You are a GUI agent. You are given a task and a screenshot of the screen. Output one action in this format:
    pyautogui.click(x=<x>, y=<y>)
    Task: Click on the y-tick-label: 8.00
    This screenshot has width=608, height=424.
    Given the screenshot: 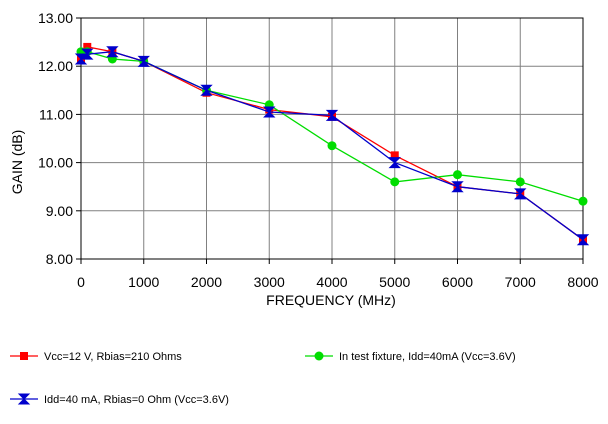 What is the action you would take?
    pyautogui.click(x=59, y=259)
    